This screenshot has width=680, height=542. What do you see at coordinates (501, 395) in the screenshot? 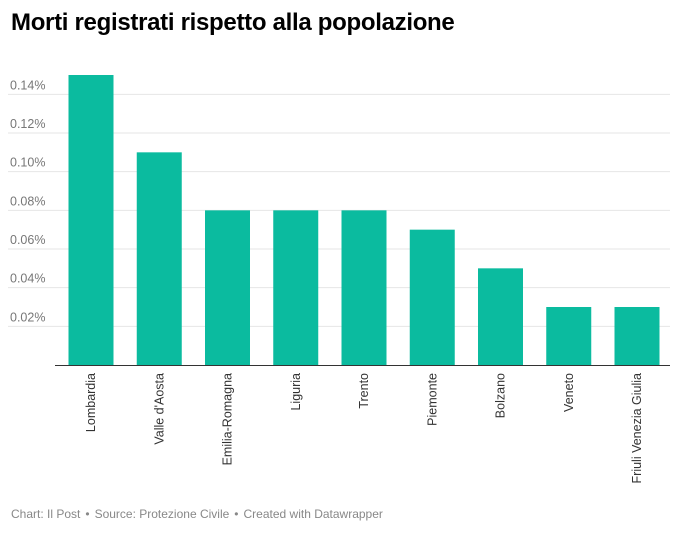
I see `x-tick-label: Bolzano` at bounding box center [501, 395].